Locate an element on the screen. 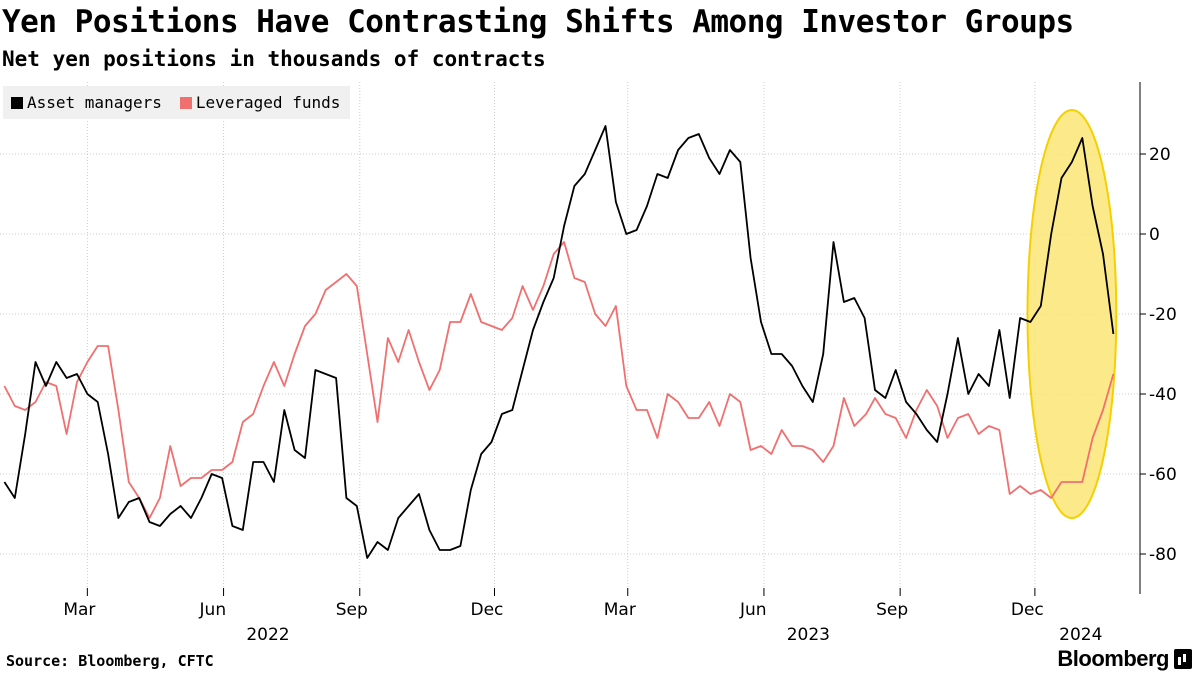 The height and width of the screenshot is (675, 1200). y-tick-label: -40 is located at coordinates (1163, 395).